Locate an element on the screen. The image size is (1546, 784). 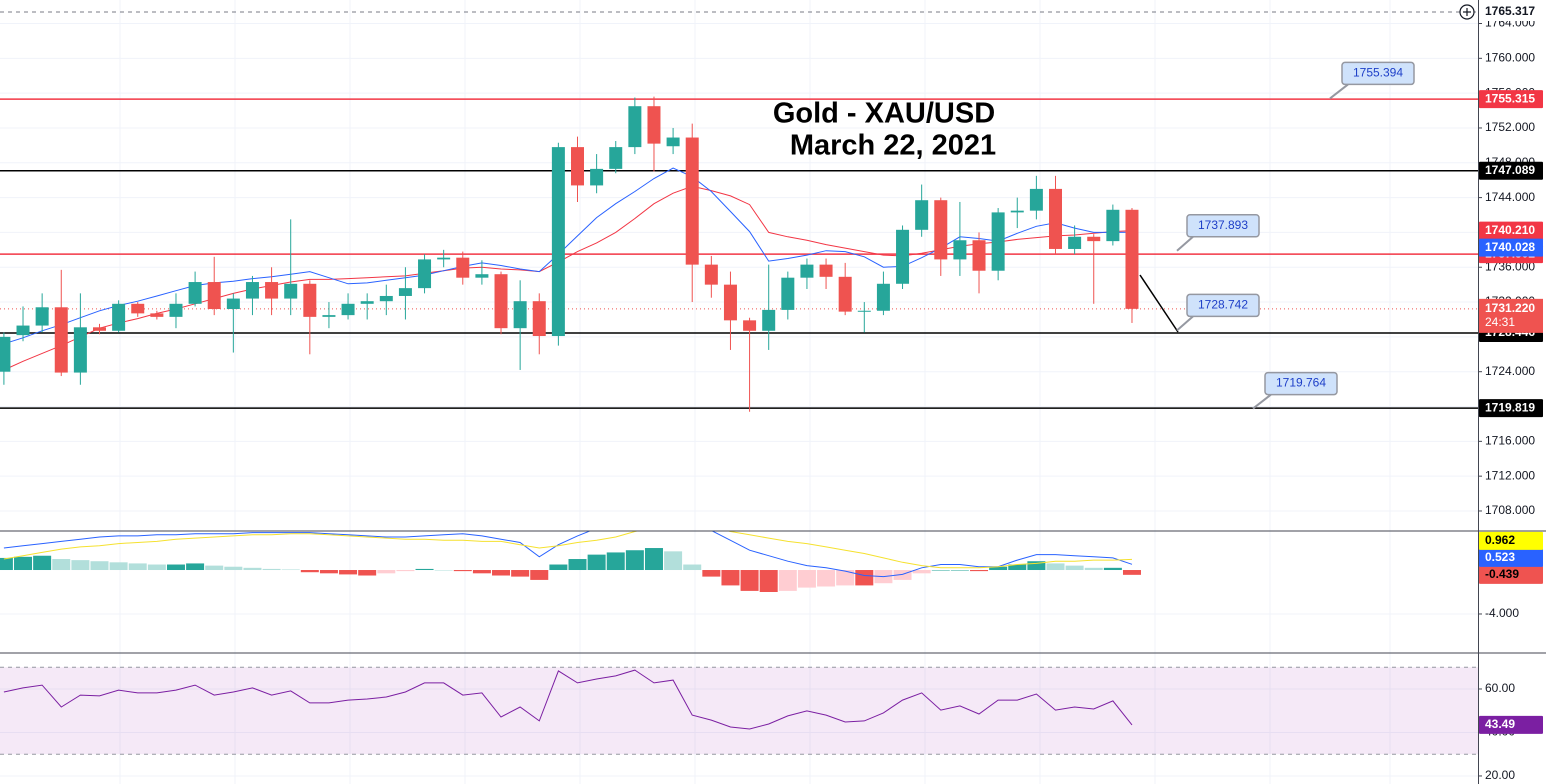
macd-line is located at coordinates (568, 554).